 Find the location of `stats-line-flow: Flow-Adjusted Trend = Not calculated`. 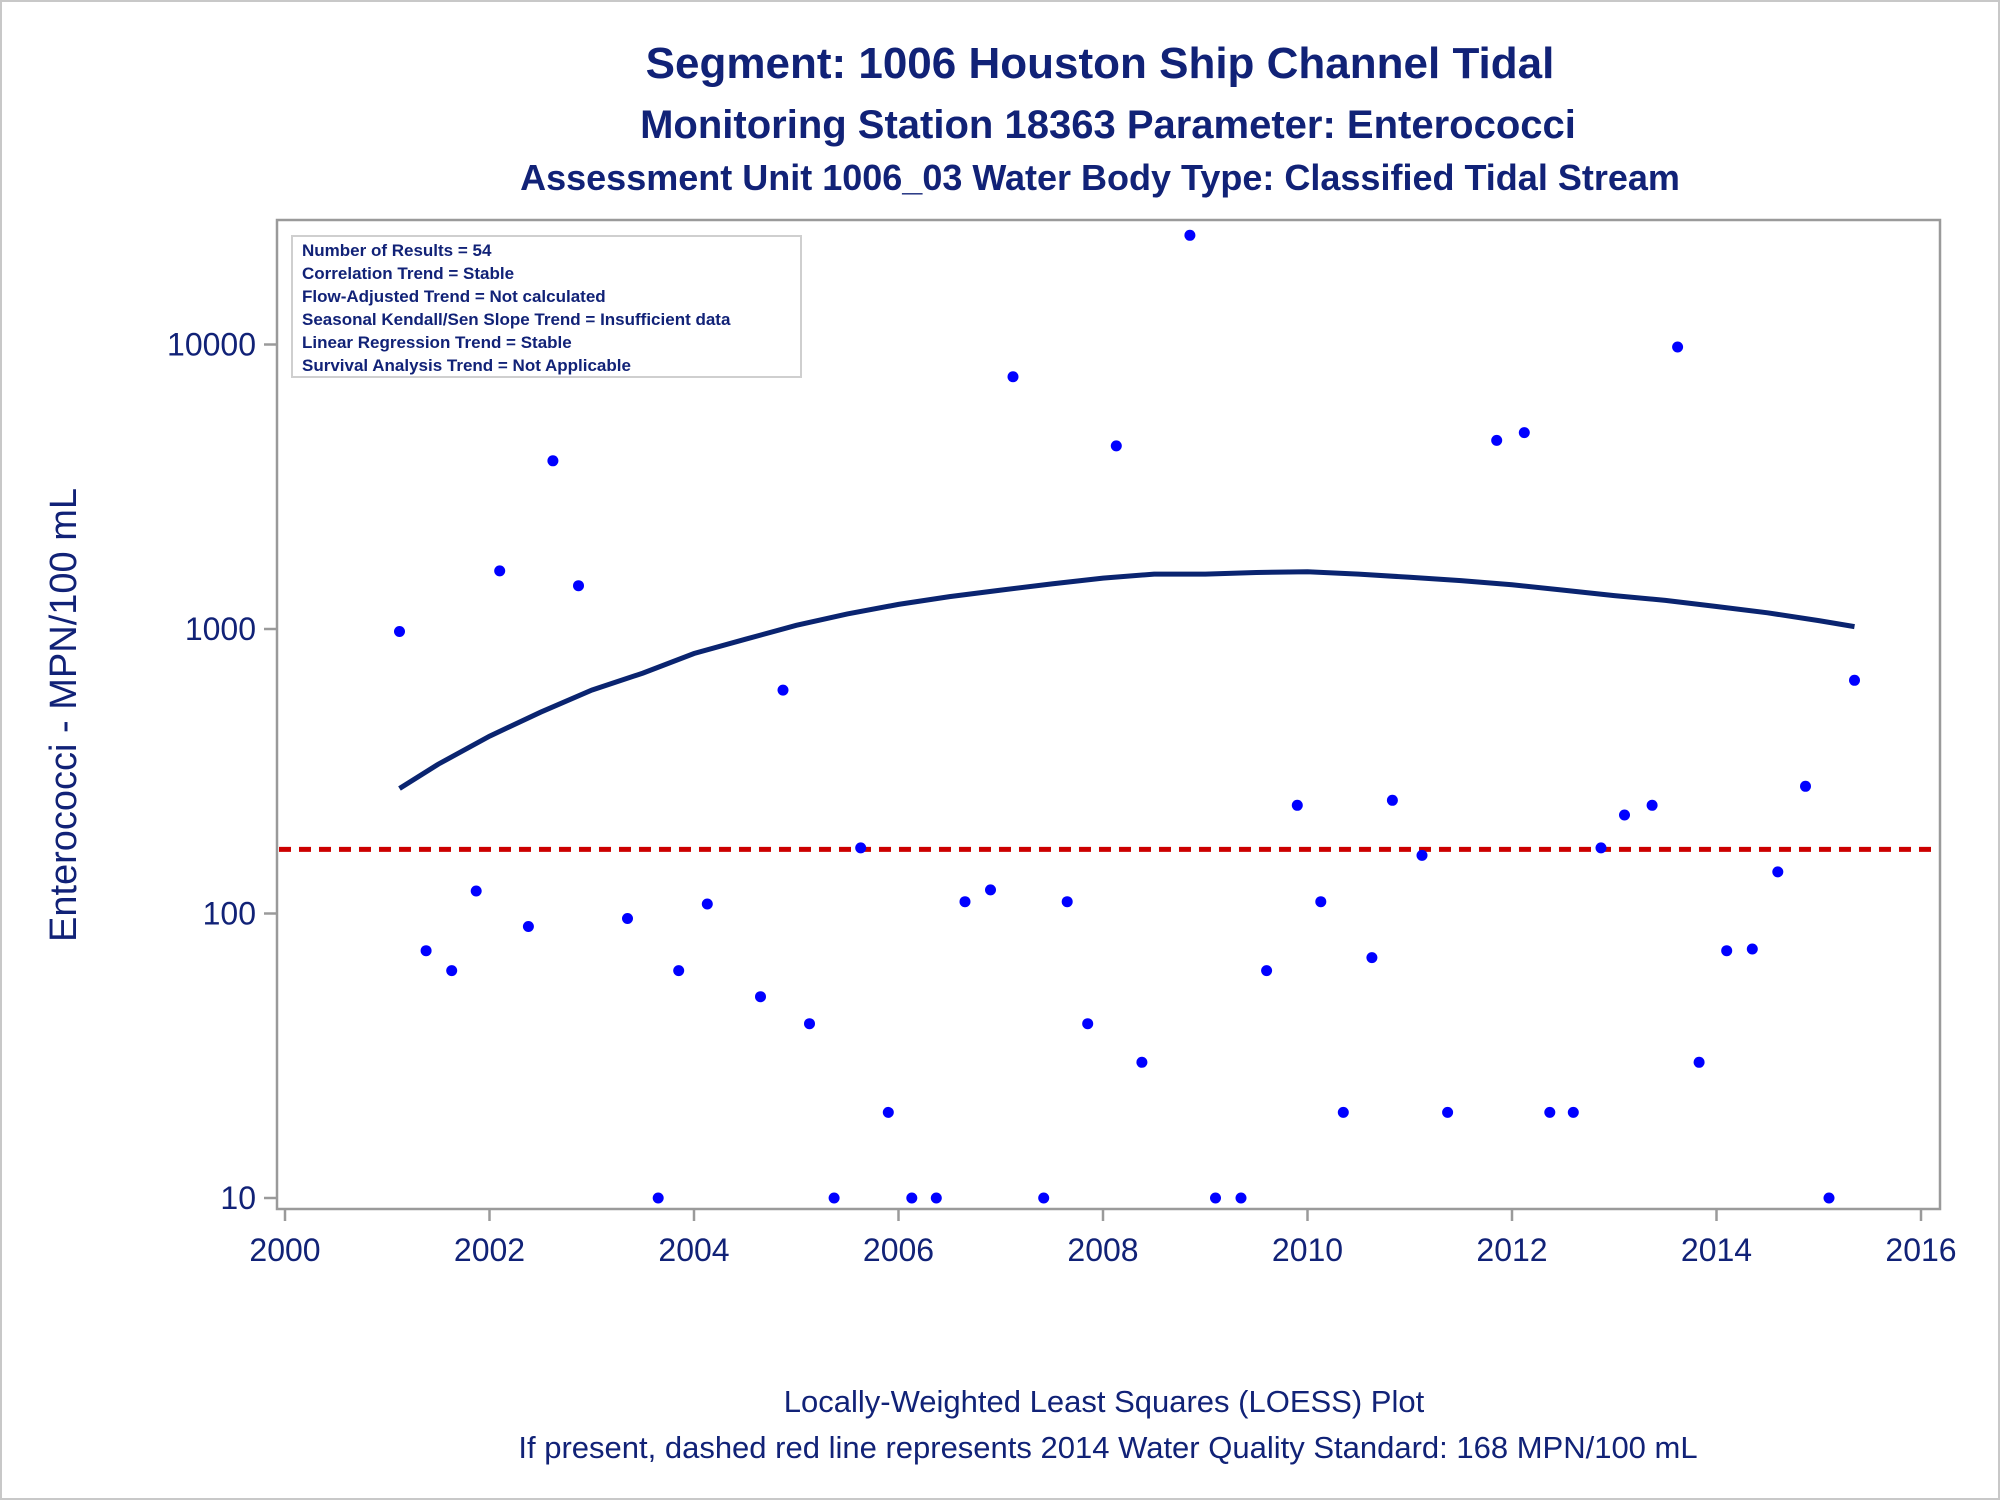

stats-line-flow: Flow-Adjusted Trend = Not calculated is located at coordinates (454, 296).